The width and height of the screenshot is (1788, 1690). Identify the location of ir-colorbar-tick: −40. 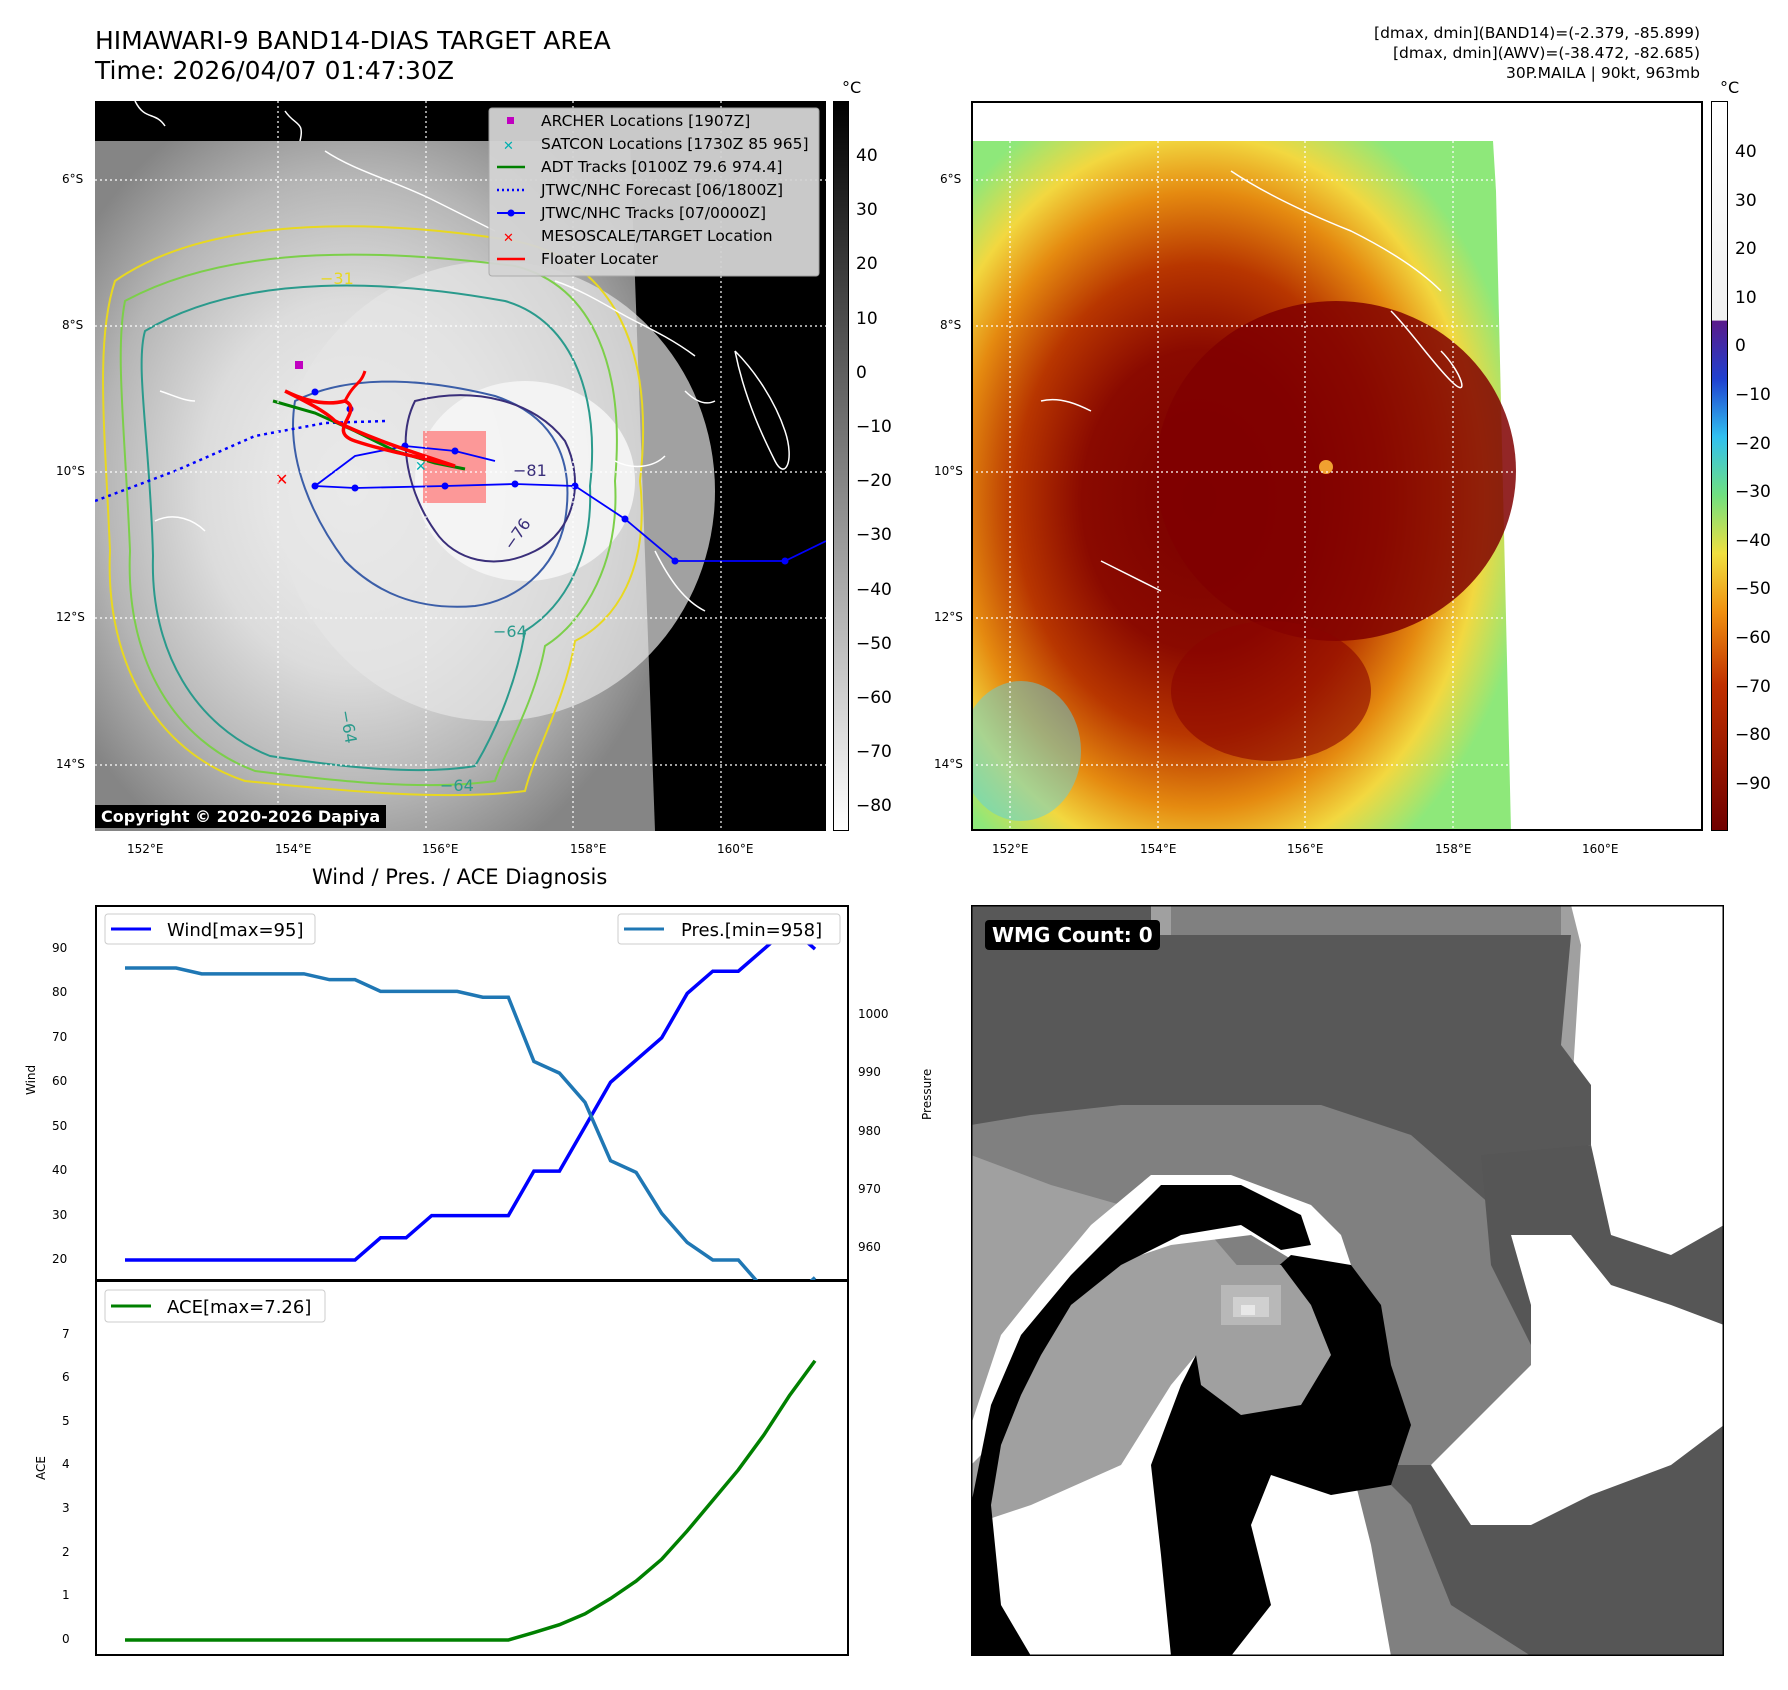
(874, 589).